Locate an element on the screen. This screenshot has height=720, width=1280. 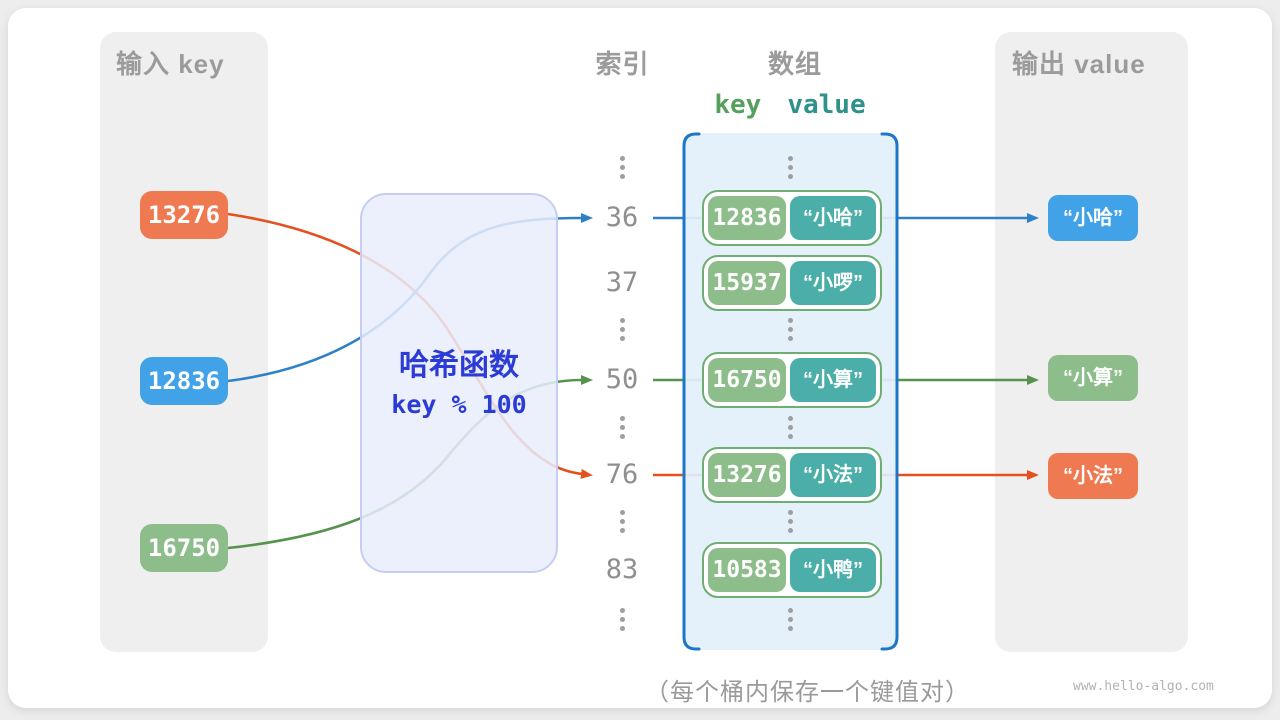
bucket-value: “小啰” is located at coordinates (833, 283).